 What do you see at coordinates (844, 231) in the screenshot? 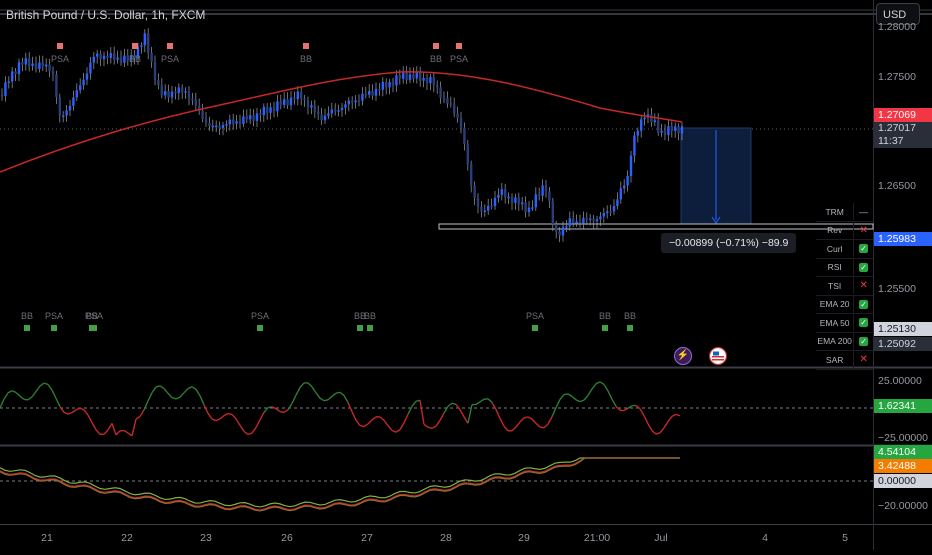
I see `trm-row: Rev✕` at bounding box center [844, 231].